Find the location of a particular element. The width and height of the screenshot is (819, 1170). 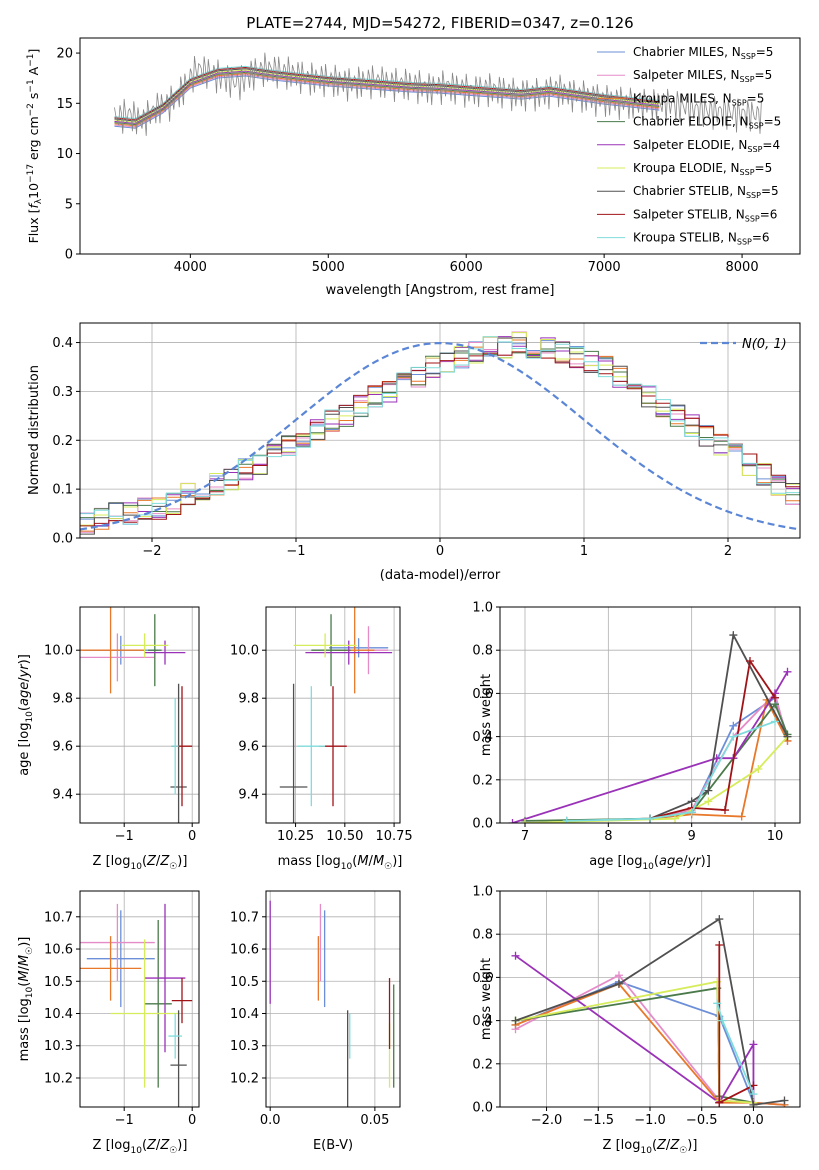

z-weight-xlabel: Z [log10(Z/Z☉)] is located at coordinates (650, 1147).